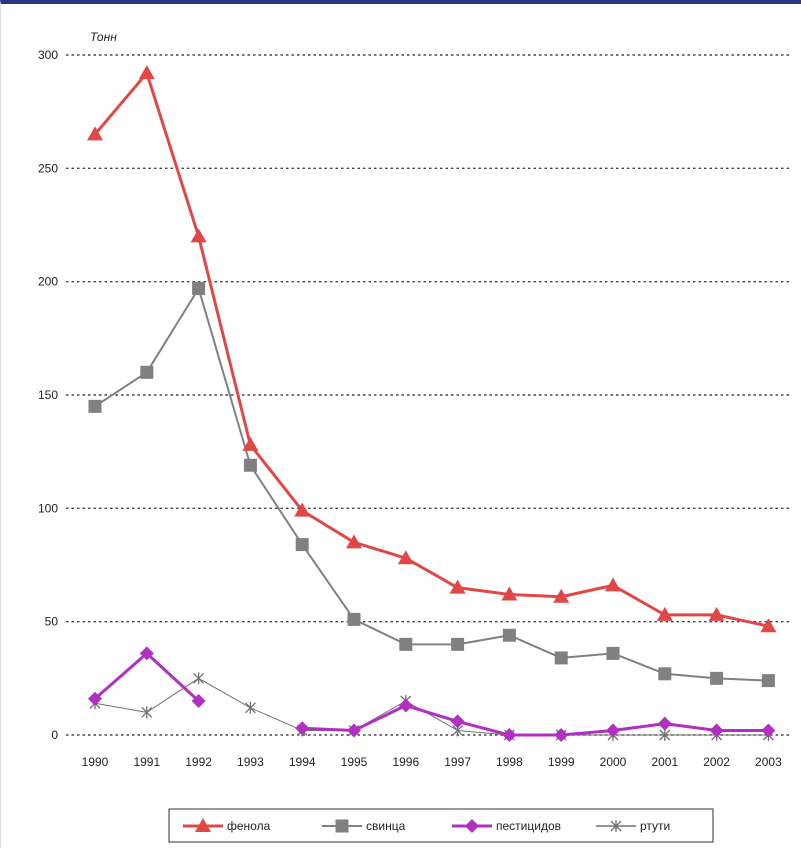 The height and width of the screenshot is (848, 801). I want to click on legend-marker-фенола, so click(203, 825).